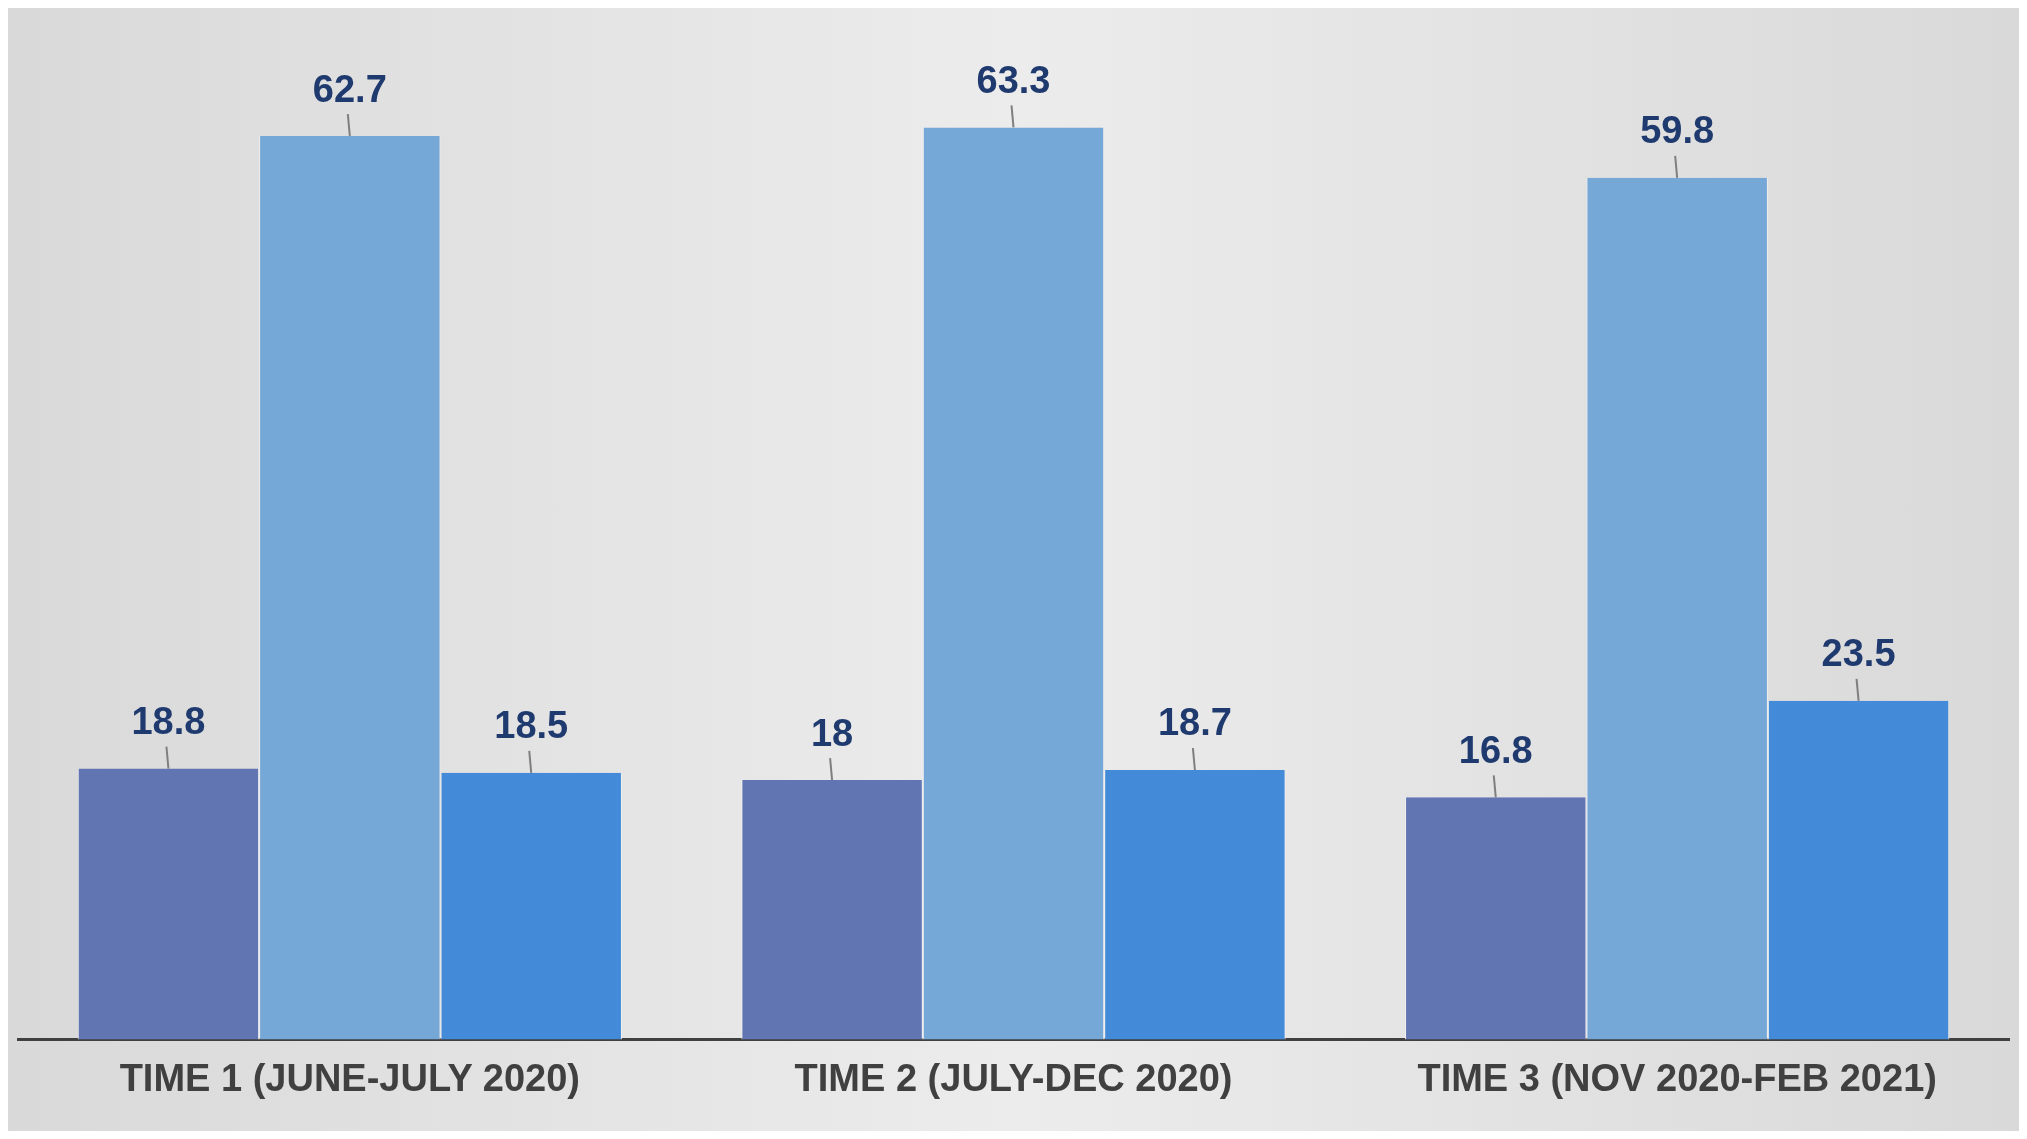  I want to click on data-label: 18.7, so click(1194, 722).